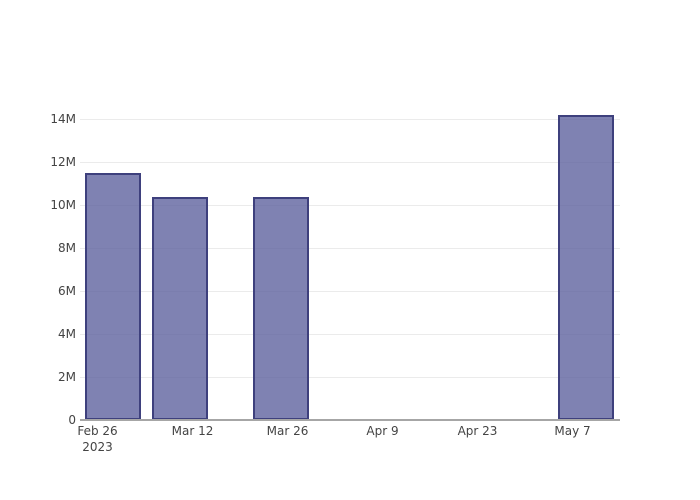 This screenshot has height=500, width=700. I want to click on y-tick-label: 8M, so click(67, 248).